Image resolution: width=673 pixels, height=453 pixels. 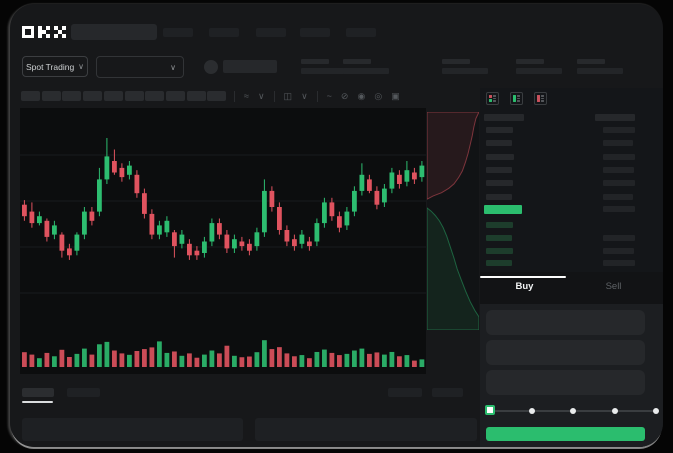 I want to click on snapshot-icon: ◉, so click(x=361, y=95).